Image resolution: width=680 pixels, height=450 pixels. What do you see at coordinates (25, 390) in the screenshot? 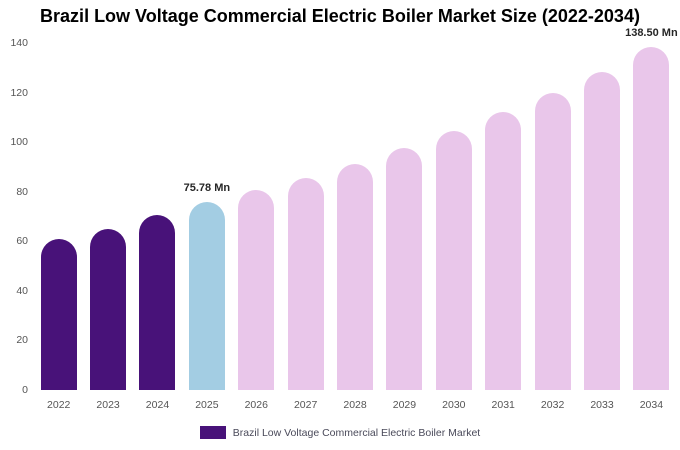
I see `y-axis-tick-label: 0` at bounding box center [25, 390].